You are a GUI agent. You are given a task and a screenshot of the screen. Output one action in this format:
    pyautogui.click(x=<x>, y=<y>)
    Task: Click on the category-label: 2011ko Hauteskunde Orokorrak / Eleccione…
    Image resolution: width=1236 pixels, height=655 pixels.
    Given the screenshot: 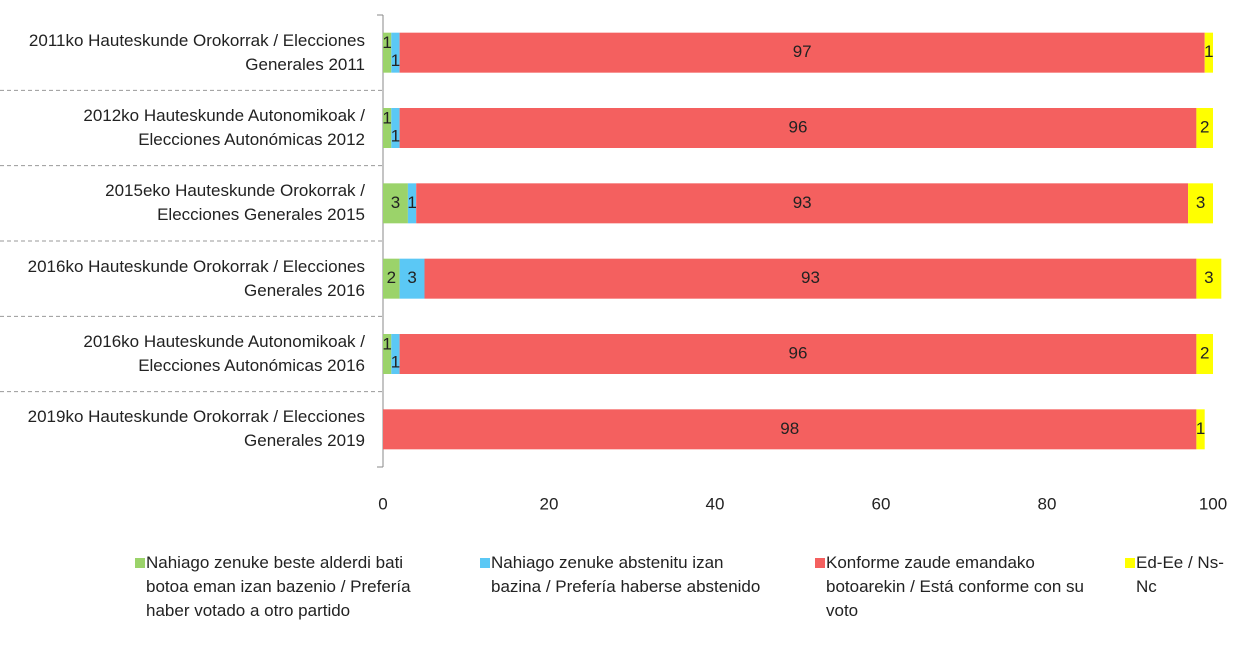 What is the action you would take?
    pyautogui.click(x=196, y=52)
    